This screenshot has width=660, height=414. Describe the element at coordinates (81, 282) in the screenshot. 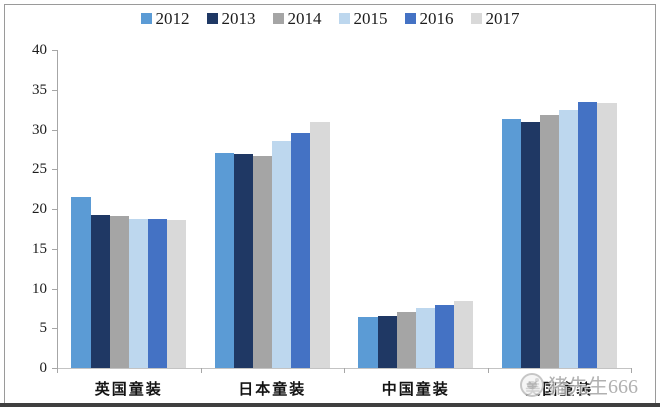

I see `bar-2012-英国童装` at that location.